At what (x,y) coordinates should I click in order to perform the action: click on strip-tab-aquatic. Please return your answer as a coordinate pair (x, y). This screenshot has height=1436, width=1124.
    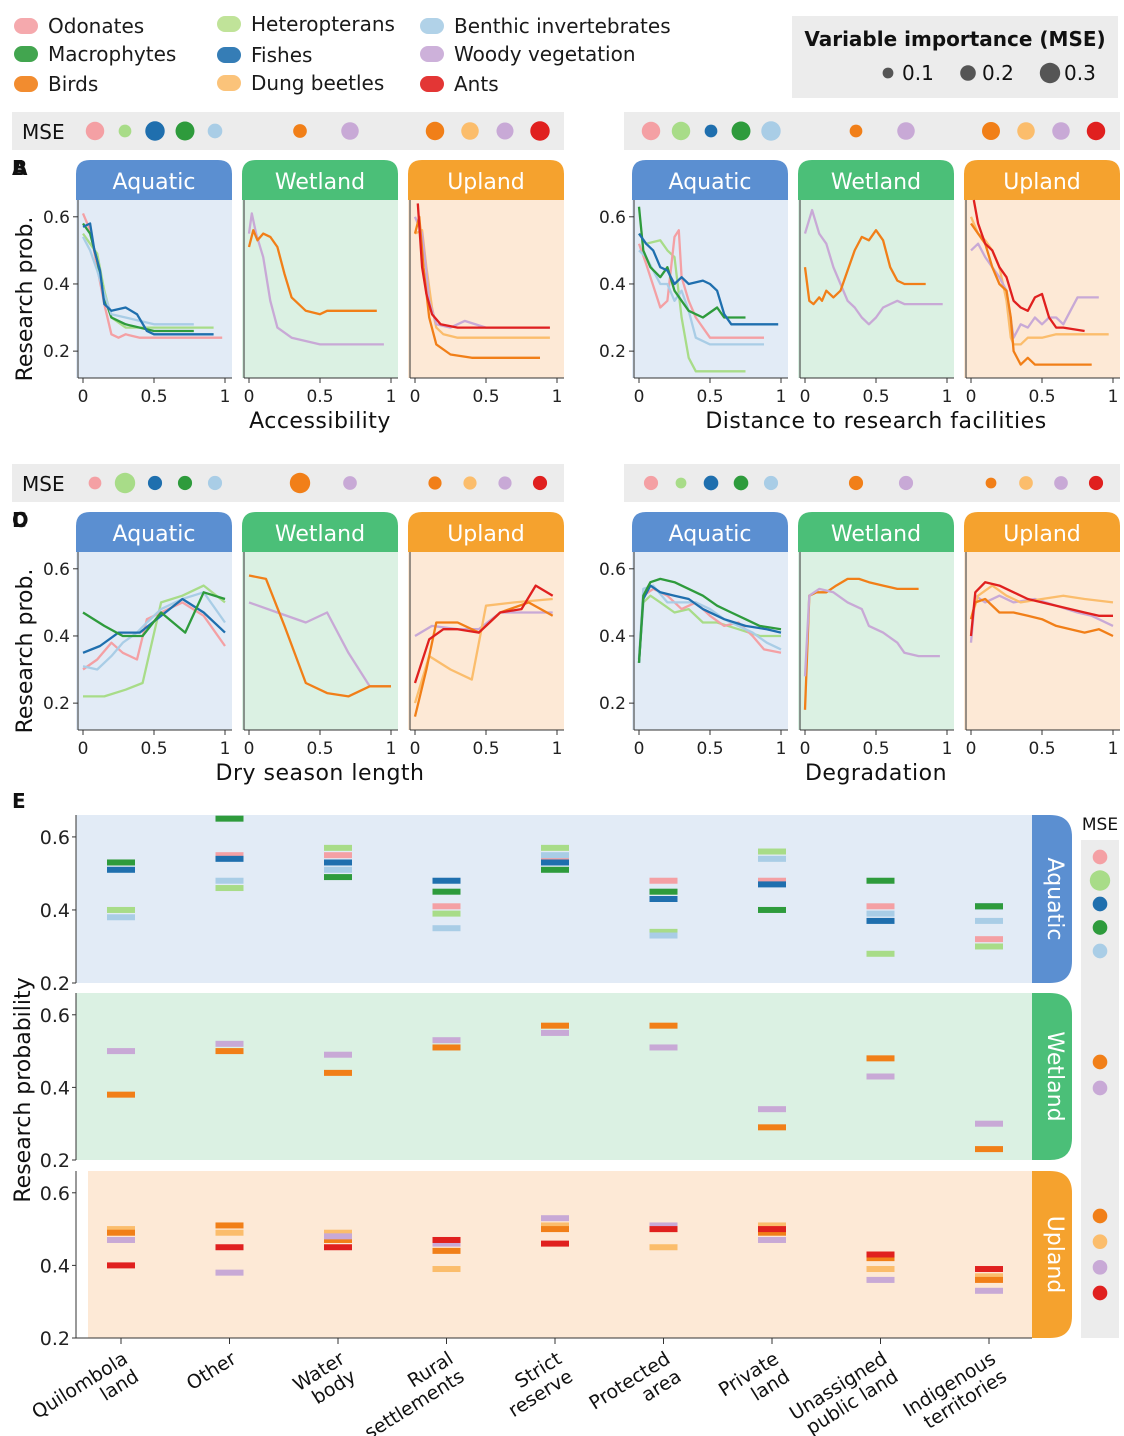
    Looking at the image, I should click on (1052, 899).